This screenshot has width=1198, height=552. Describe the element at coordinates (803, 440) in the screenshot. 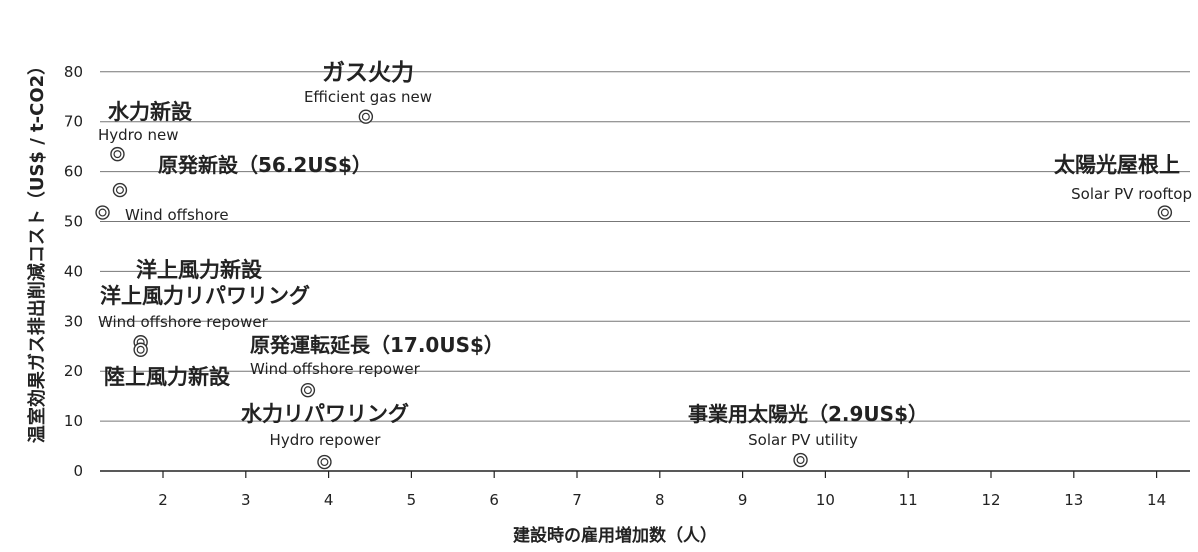

I see `annotation-label-en: Solar PV utility` at that location.